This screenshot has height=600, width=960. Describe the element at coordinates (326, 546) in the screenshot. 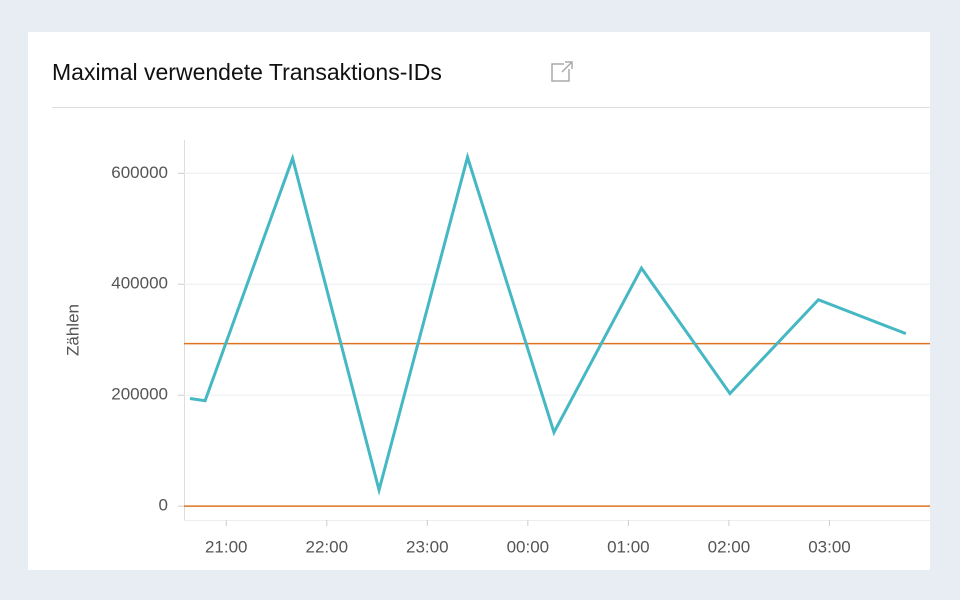

I see `x-tick-label: 22:00` at that location.